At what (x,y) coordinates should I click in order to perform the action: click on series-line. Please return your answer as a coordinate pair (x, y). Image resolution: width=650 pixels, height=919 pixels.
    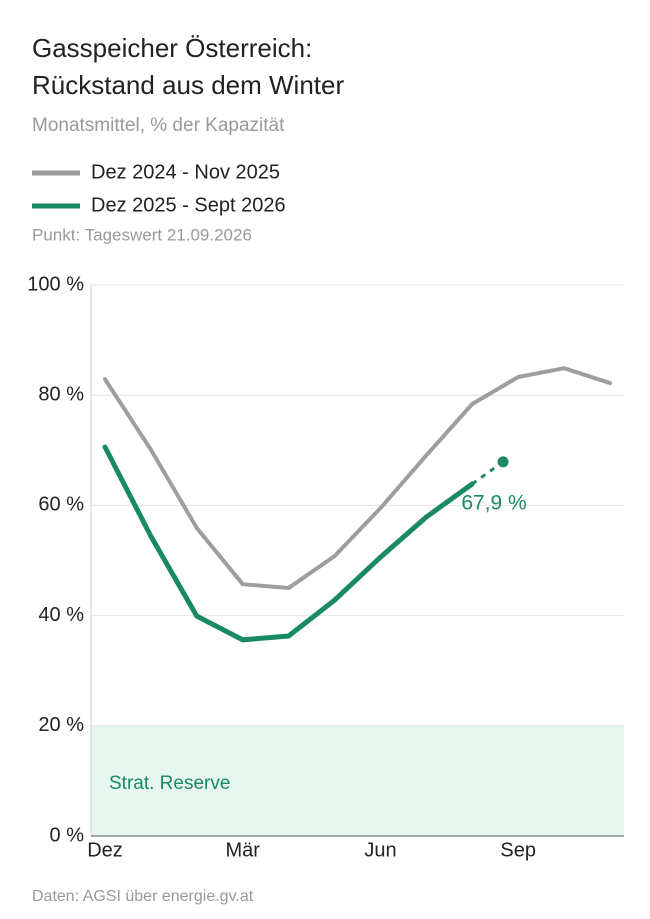
    Looking at the image, I should click on (288, 543).